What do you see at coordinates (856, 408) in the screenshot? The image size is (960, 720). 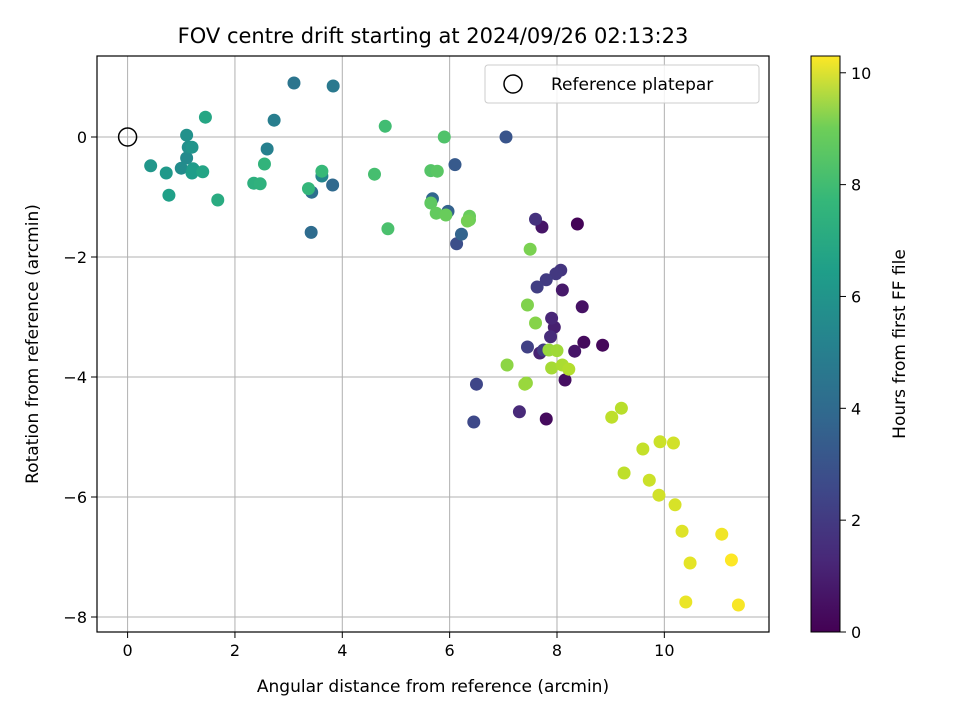 I see `colorbar-tick-label: 4` at bounding box center [856, 408].